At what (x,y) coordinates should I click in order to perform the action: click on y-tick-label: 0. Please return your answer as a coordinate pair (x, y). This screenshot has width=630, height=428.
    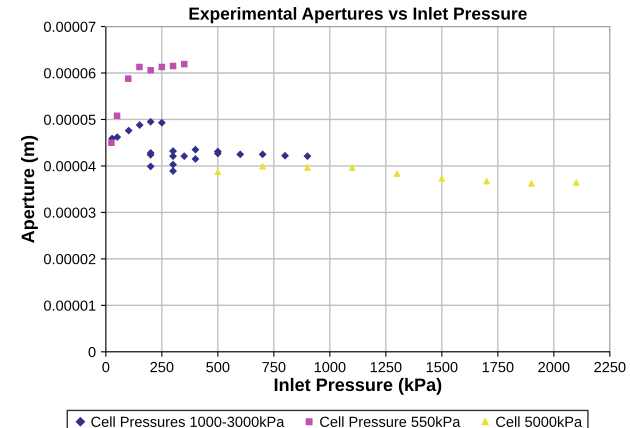
    Looking at the image, I should click on (92, 352).